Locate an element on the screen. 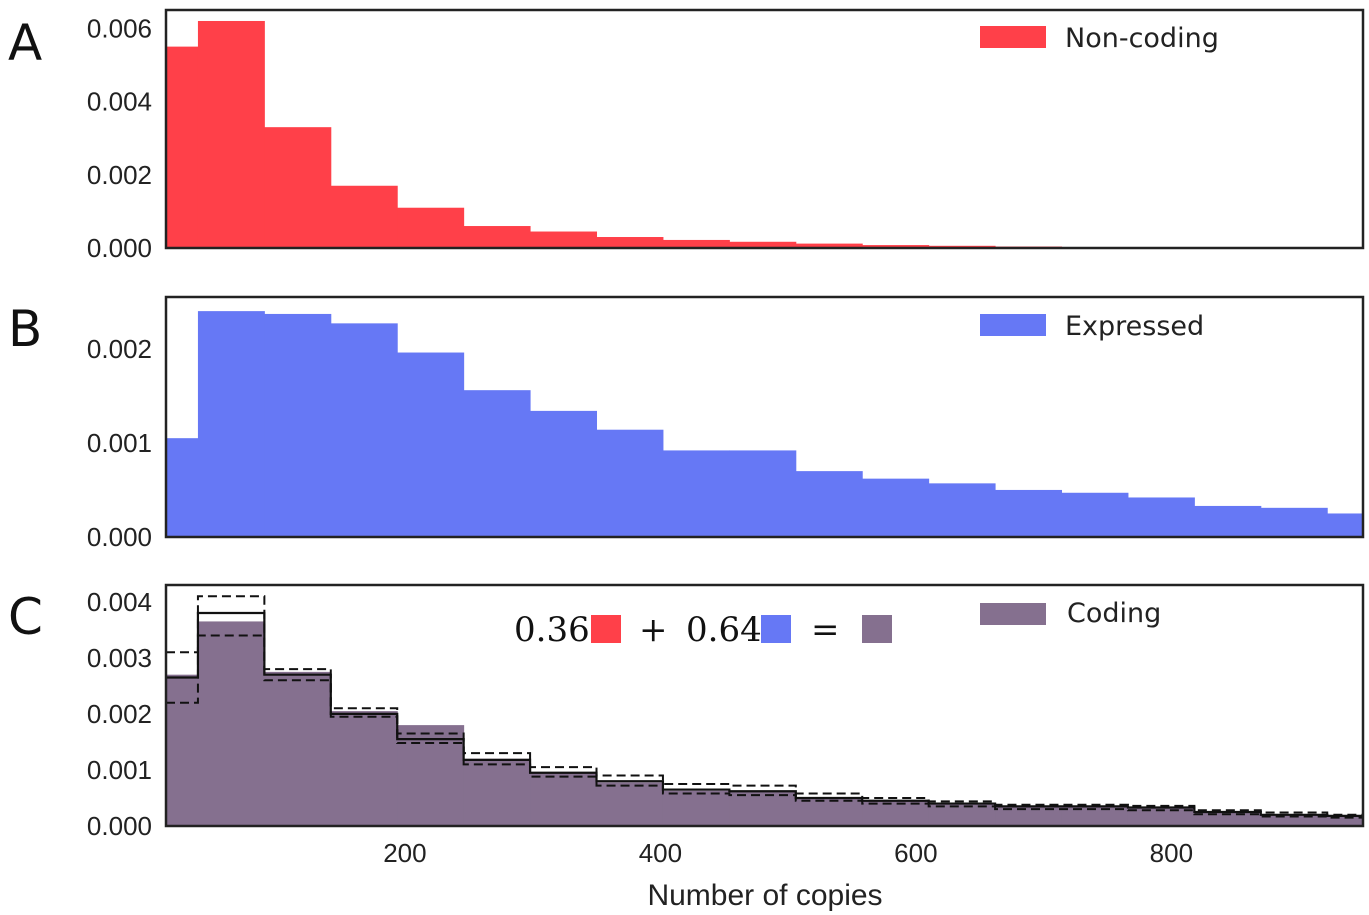  equation-coef-expressed: 0.64 is located at coordinates (724, 630).